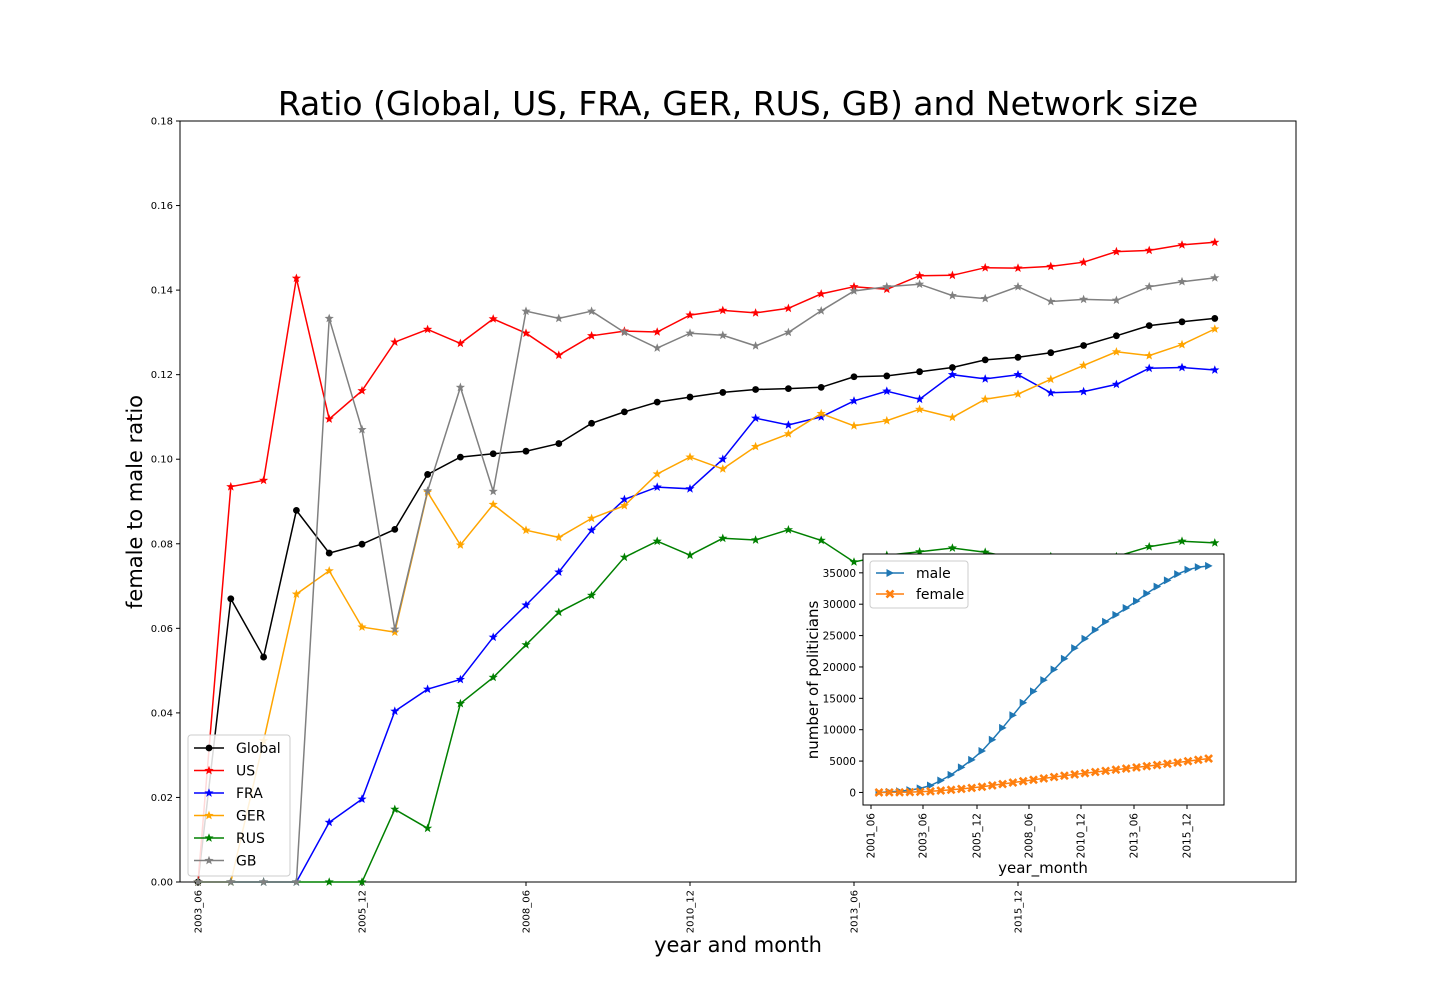  I want to click on inset-x-tick-label: 2003_06, so click(924, 836).